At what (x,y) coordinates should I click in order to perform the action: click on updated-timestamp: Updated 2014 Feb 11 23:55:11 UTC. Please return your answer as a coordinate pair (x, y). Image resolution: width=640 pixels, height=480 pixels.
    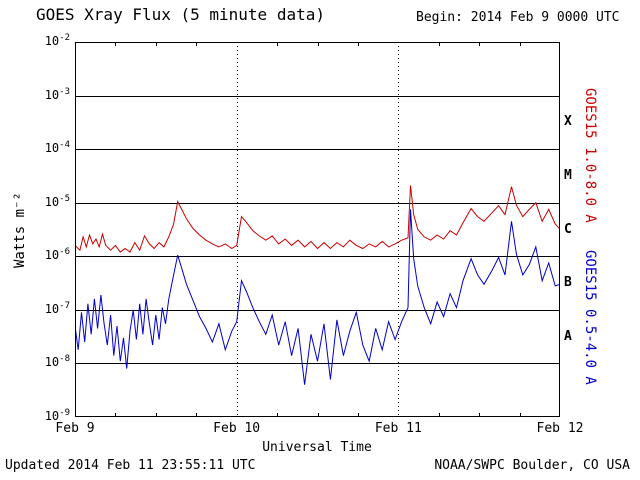
    Looking at the image, I should click on (130, 465).